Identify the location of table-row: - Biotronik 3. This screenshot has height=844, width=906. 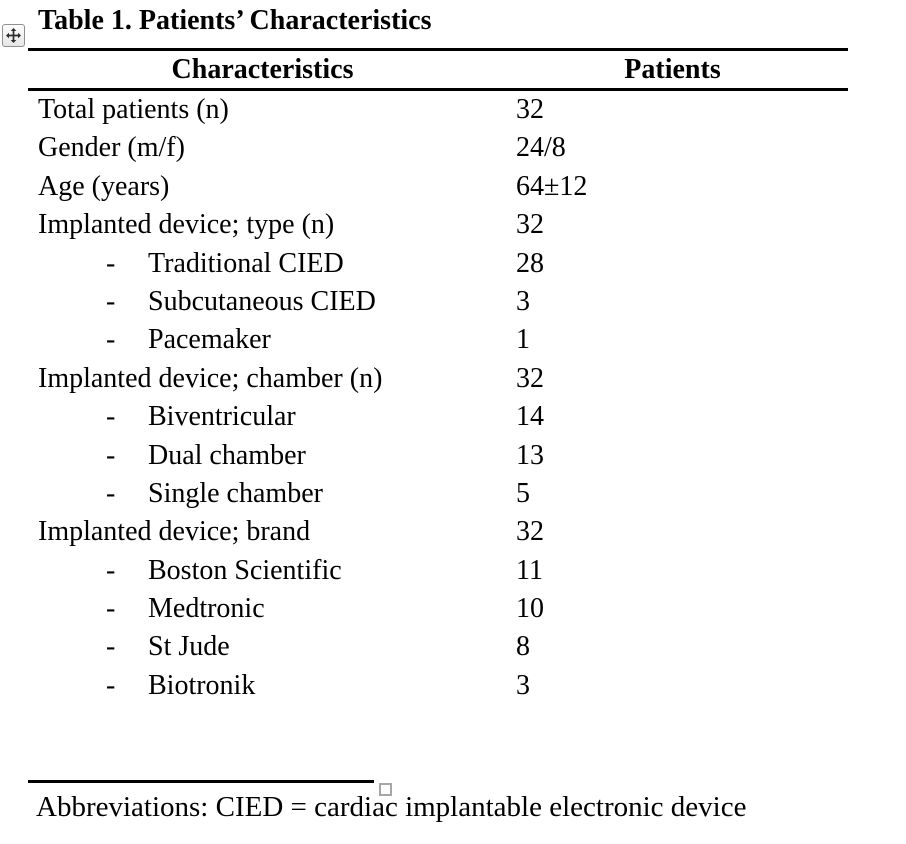
(438, 686).